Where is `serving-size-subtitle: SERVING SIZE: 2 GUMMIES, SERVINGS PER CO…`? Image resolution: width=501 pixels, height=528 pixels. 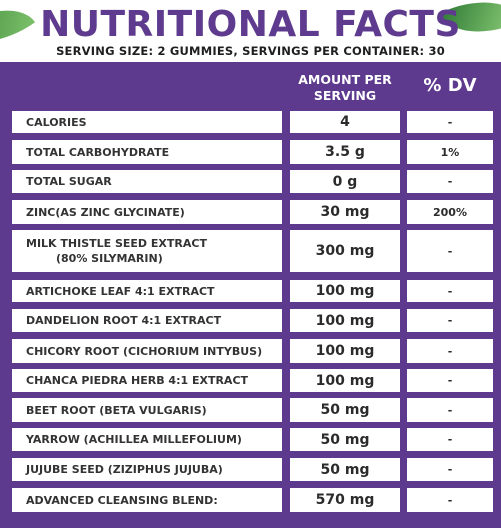
serving-size-subtitle: SERVING SIZE: 2 GUMMIES, SERVINGS PER CO… is located at coordinates (250, 51).